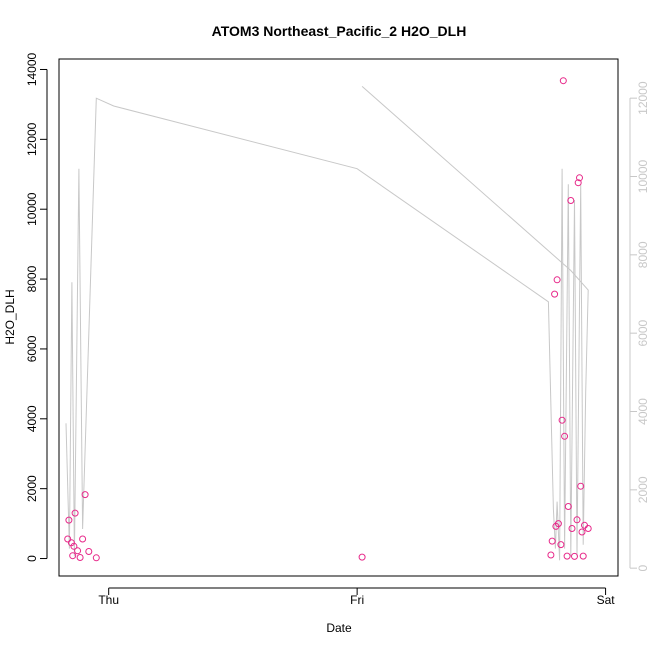 The image size is (650, 650). I want to click on x-tick-label: Fri, so click(357, 600).